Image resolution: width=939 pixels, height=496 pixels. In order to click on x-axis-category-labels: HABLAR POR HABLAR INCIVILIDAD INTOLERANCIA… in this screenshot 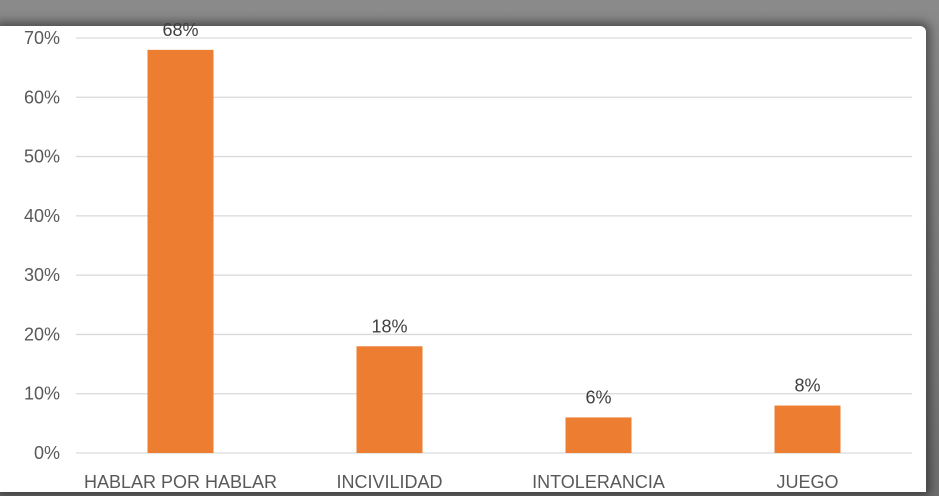, I will do `click(461, 482)`.